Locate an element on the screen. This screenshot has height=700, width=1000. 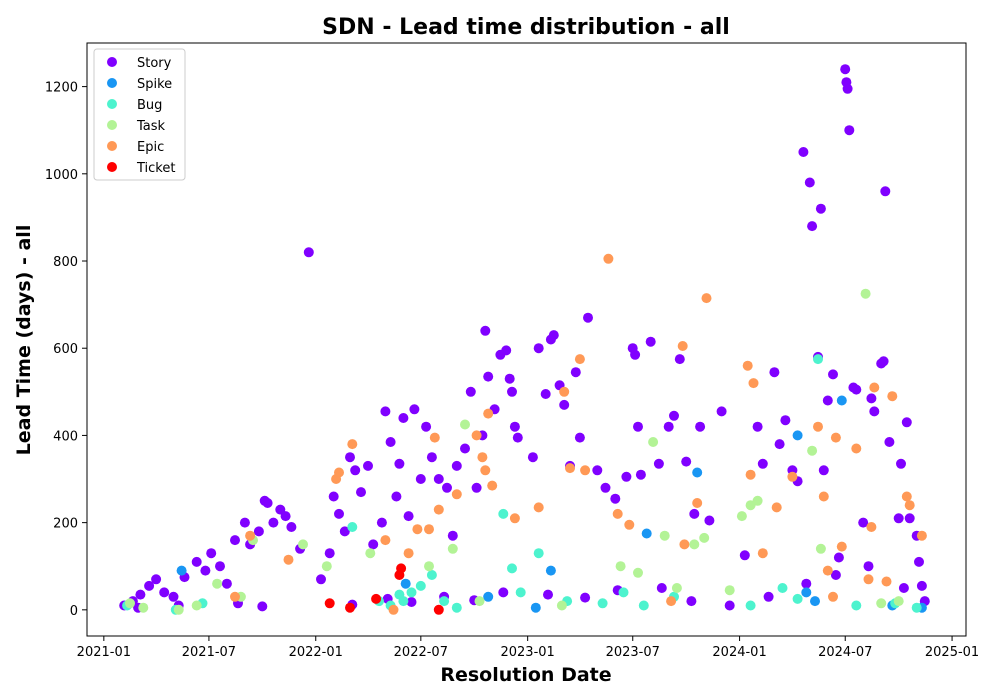
y-tick-label: 800 is located at coordinates (65, 262).